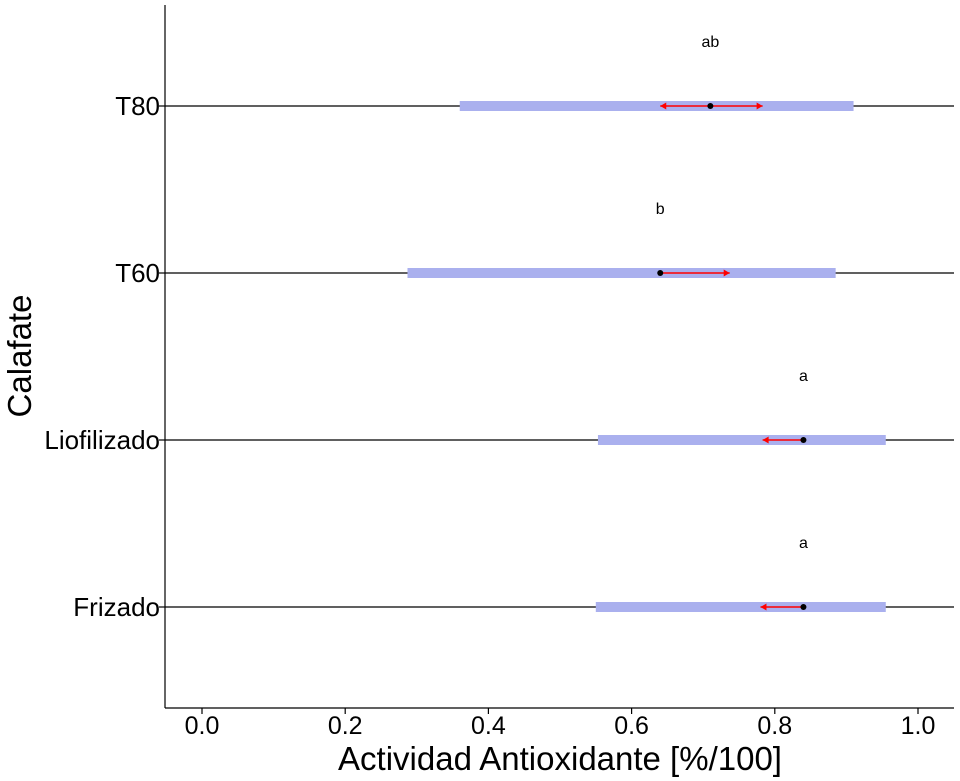 This screenshot has height=781, width=960. Describe the element at coordinates (137, 273) in the screenshot. I see `category-label: T60` at that location.